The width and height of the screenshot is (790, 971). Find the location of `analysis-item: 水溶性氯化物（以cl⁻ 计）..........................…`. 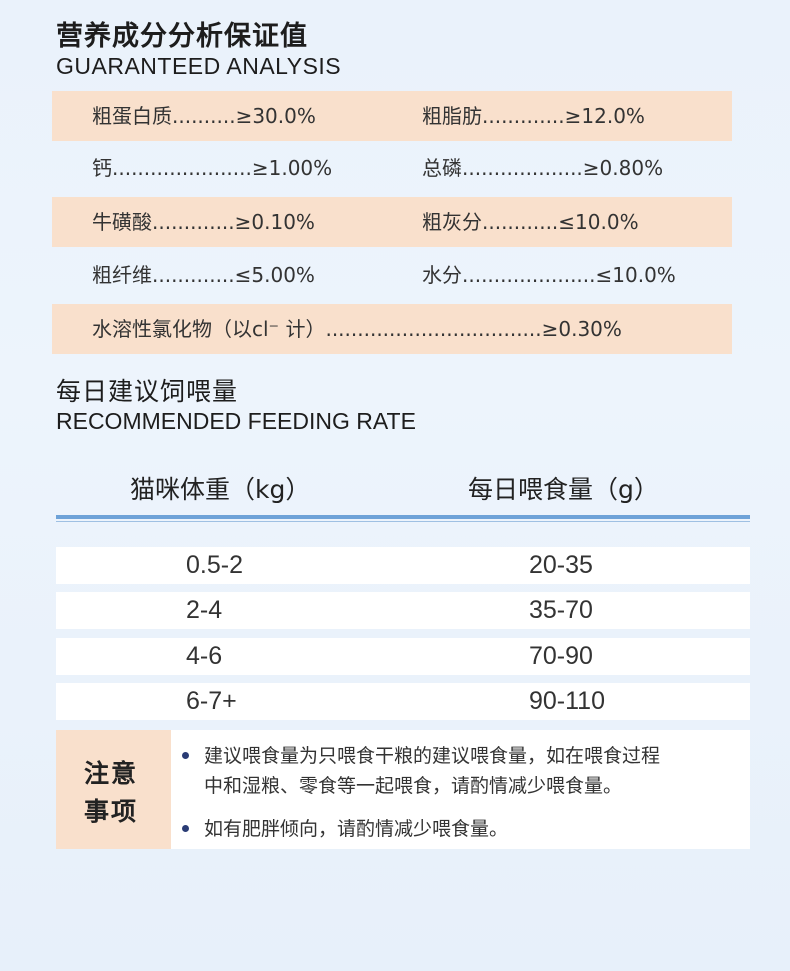

analysis-item: 水溶性氯化物（以cl⁻ 计）..........................… is located at coordinates (357, 329).